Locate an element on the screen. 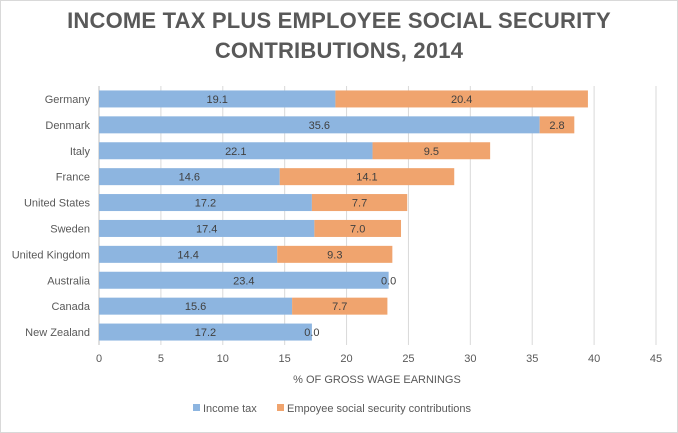 This screenshot has height=433, width=678. data-label: 14.1 is located at coordinates (366, 178).